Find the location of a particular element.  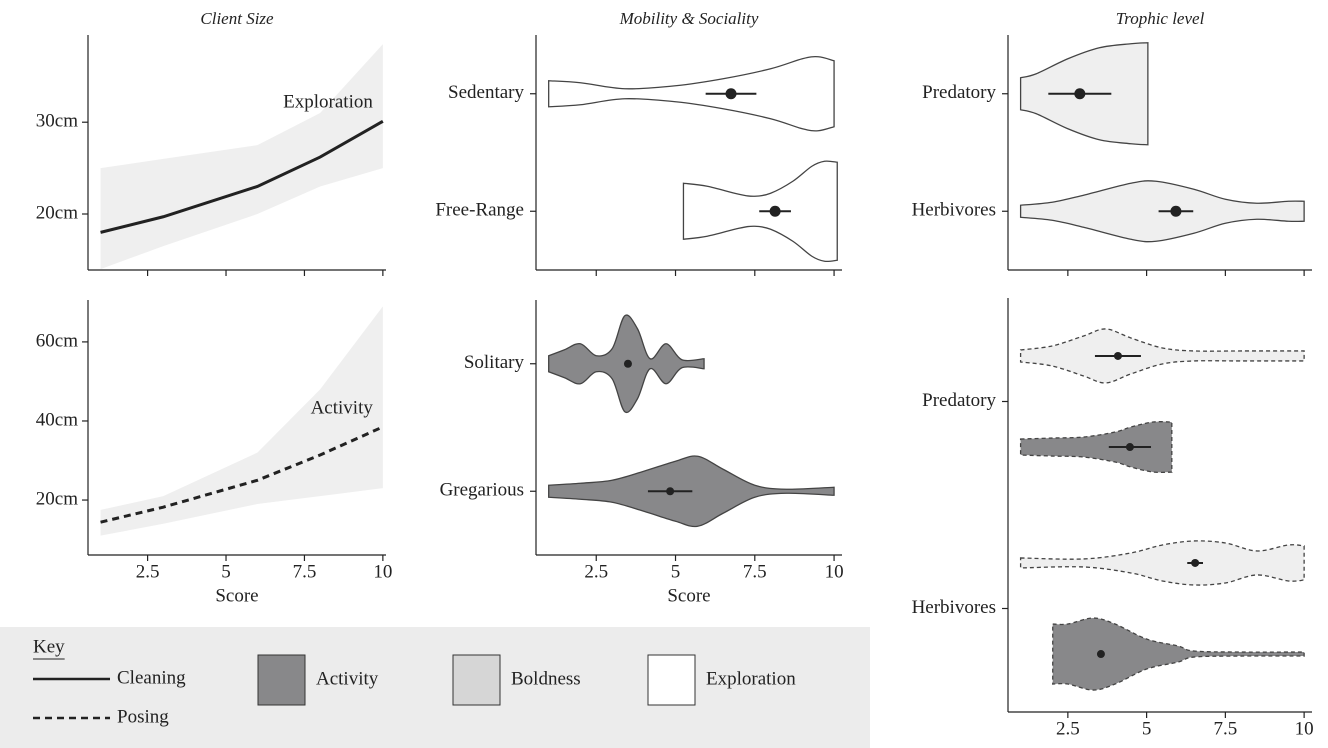

key-background is located at coordinates (435, 687).